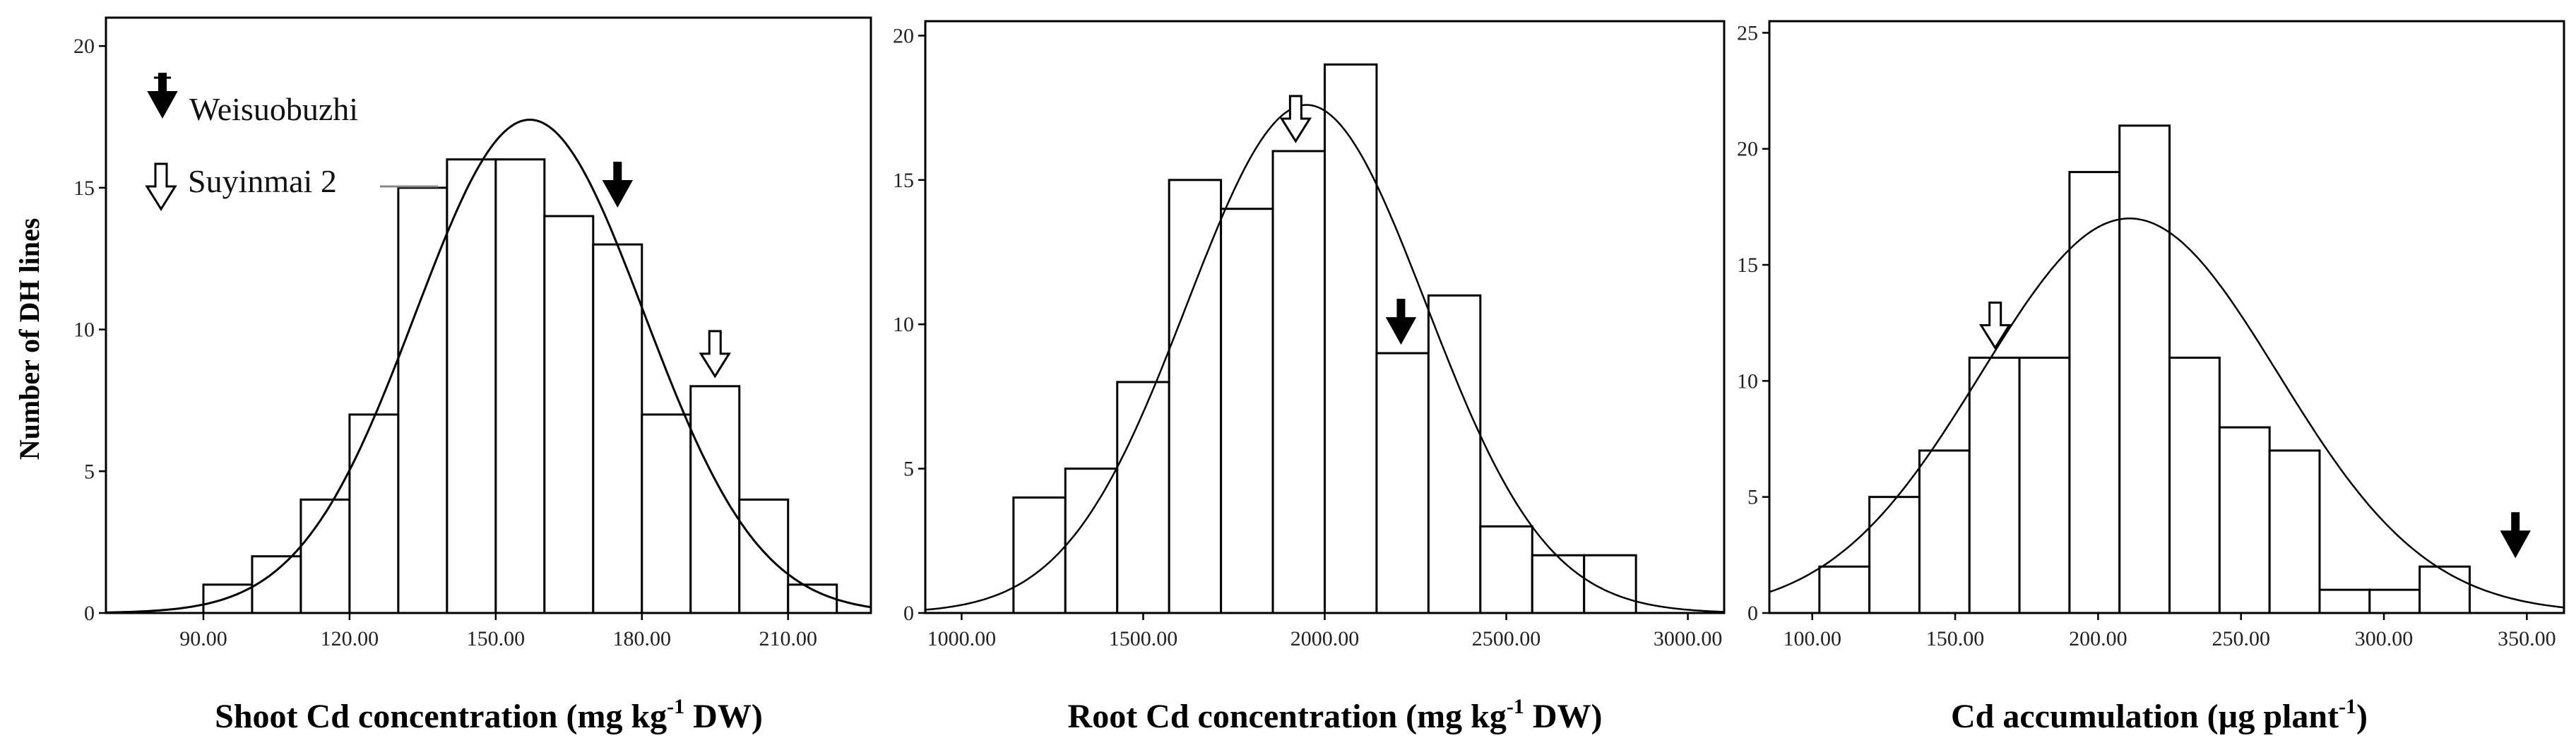 This screenshot has width=2576, height=750. Describe the element at coordinates (1995, 326) in the screenshot. I see `marker-accum-suyinmai2-arrow-icon` at that location.